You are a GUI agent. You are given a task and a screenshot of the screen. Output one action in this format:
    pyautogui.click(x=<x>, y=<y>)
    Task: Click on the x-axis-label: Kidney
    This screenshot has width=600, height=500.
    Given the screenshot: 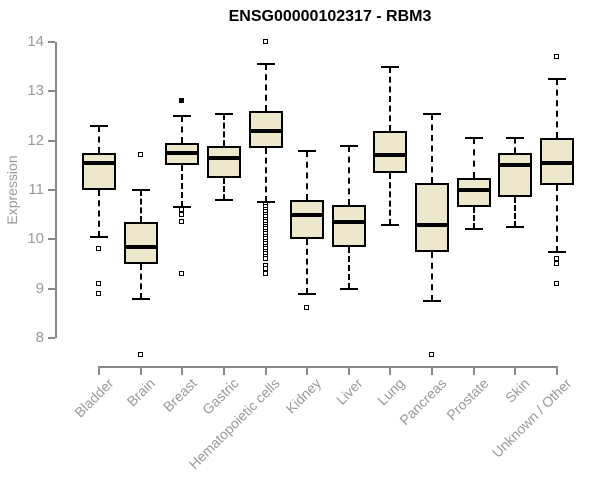 What is the action you would take?
    pyautogui.click(x=303, y=396)
    